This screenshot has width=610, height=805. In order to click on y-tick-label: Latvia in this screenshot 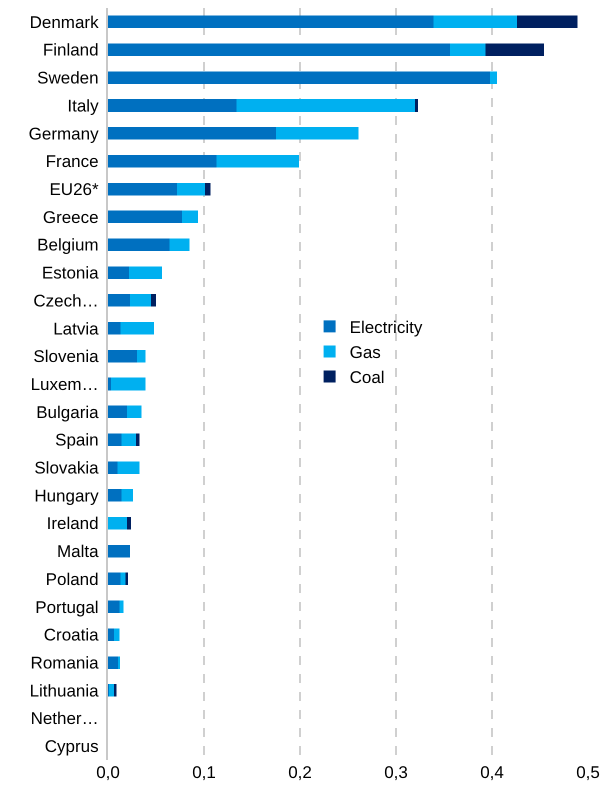, I will do `click(76, 328)`.